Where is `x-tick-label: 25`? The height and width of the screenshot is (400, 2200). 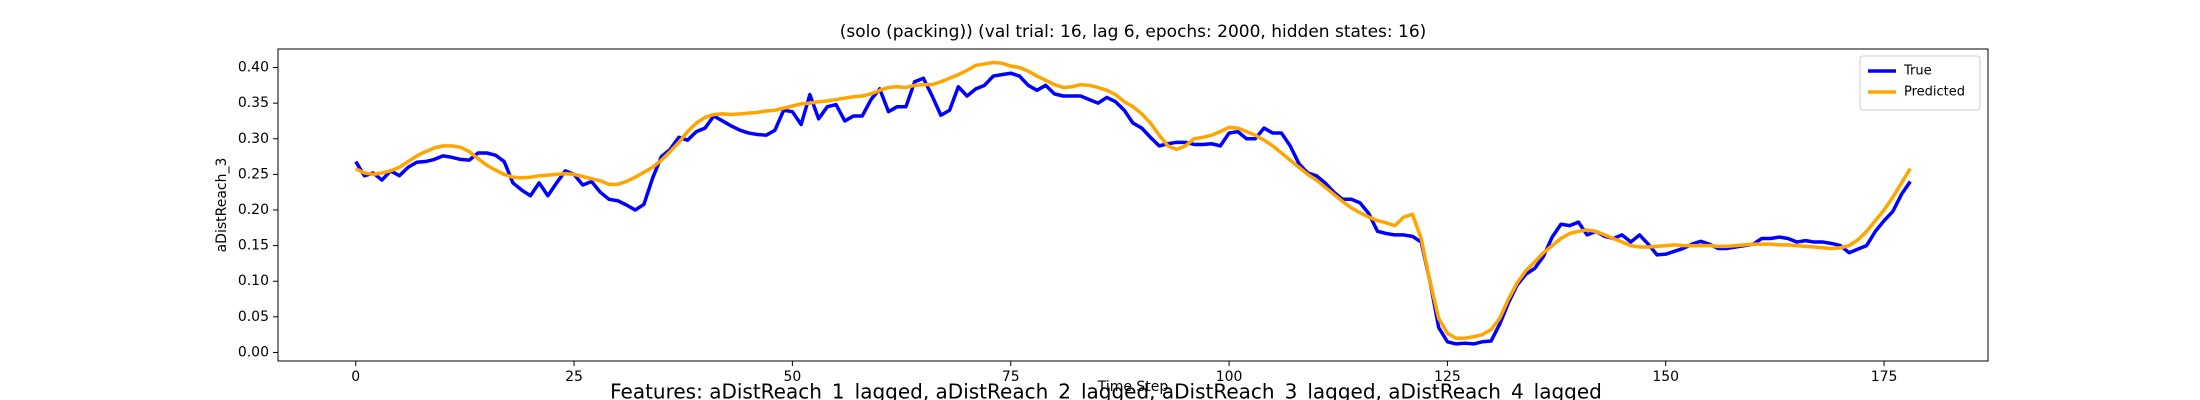
x-tick-label: 25 is located at coordinates (574, 377).